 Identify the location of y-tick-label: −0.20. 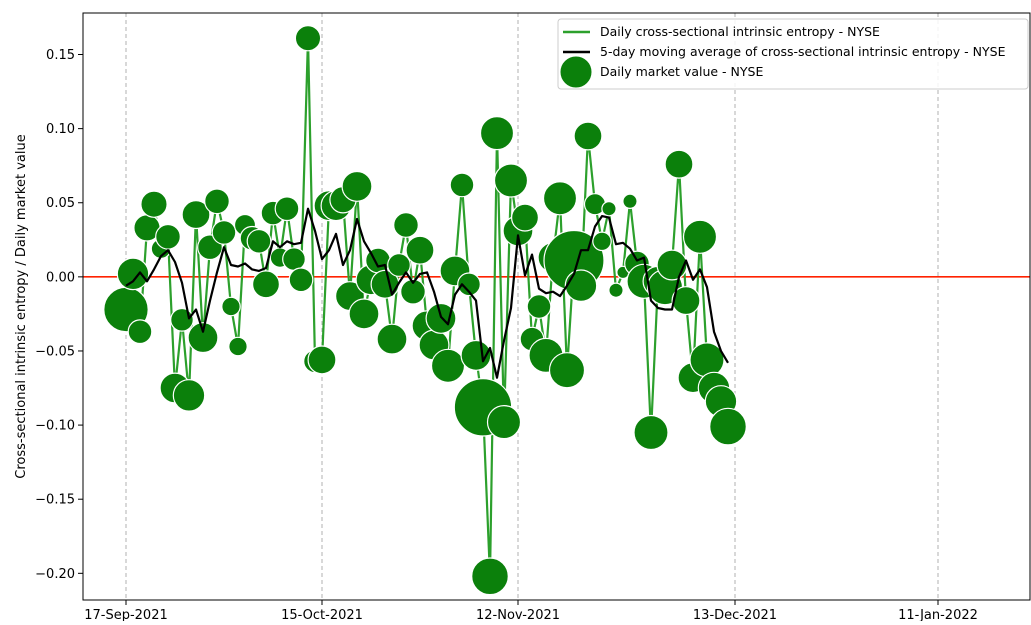
(55, 574).